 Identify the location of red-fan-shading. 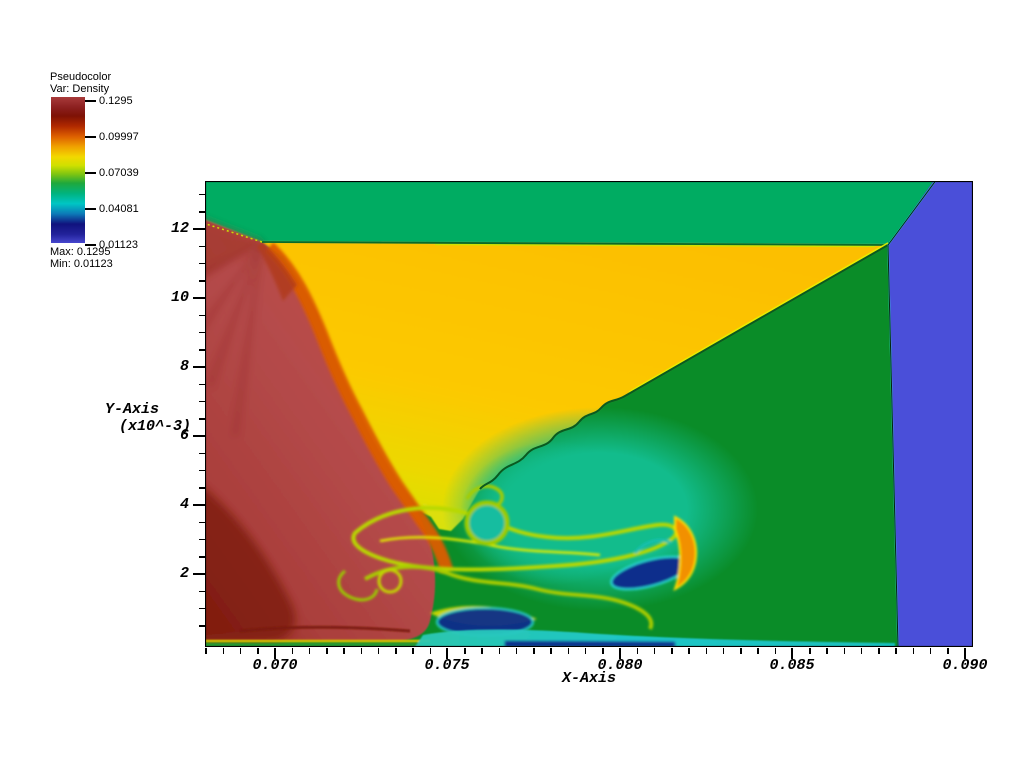
(233, 247).